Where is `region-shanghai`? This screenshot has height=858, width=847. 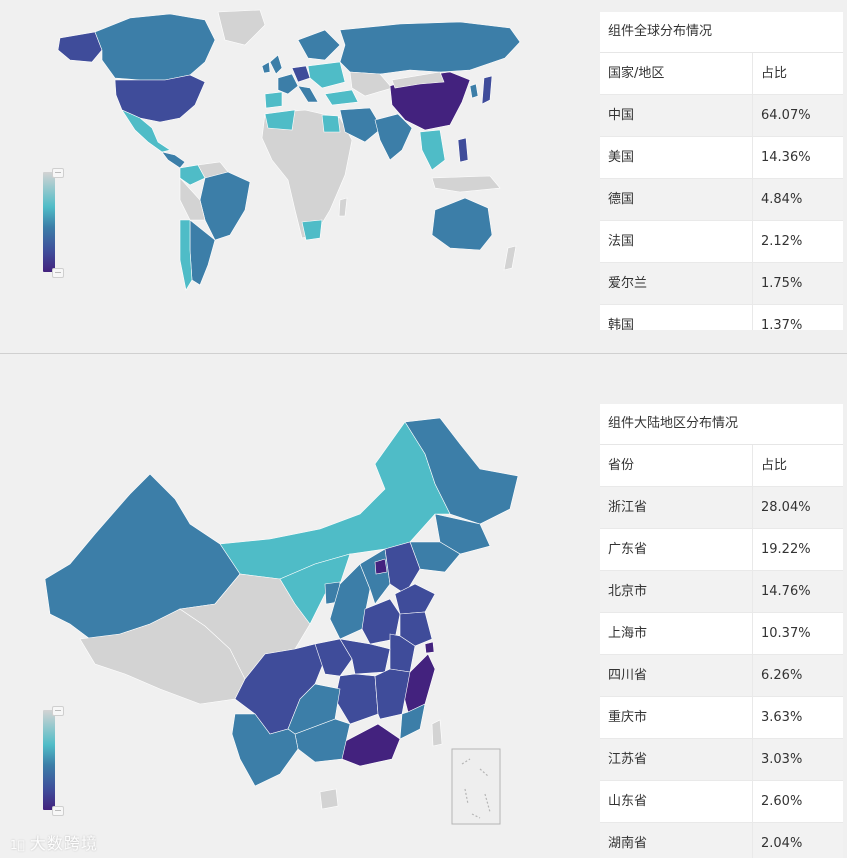 region-shanghai is located at coordinates (429, 647).